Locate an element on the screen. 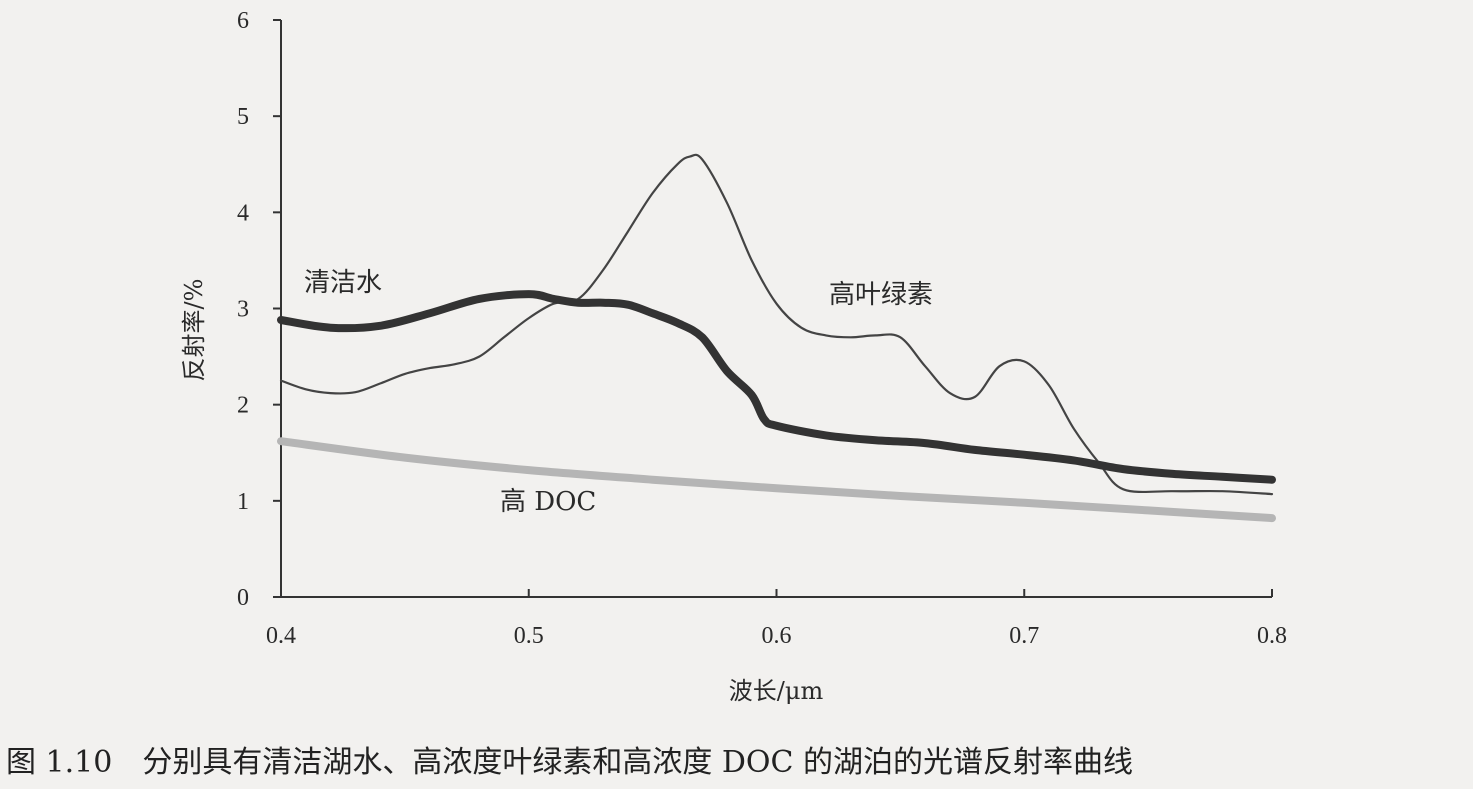 The width and height of the screenshot is (1473, 789). y-tick-label: 4 is located at coordinates (243, 213).